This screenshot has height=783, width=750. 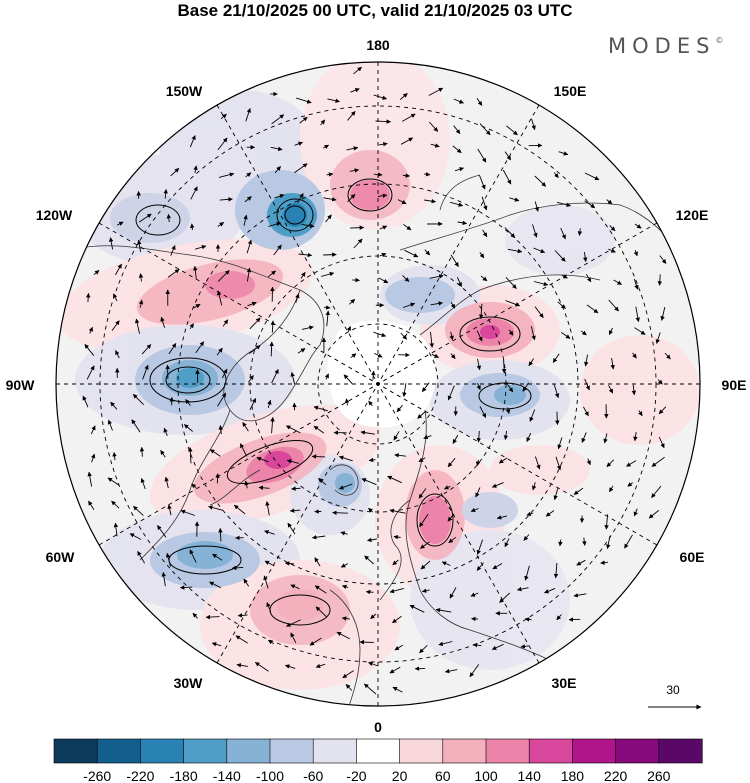 What do you see at coordinates (189, 683) in the screenshot?
I see `lon-label-30w: 30W` at bounding box center [189, 683].